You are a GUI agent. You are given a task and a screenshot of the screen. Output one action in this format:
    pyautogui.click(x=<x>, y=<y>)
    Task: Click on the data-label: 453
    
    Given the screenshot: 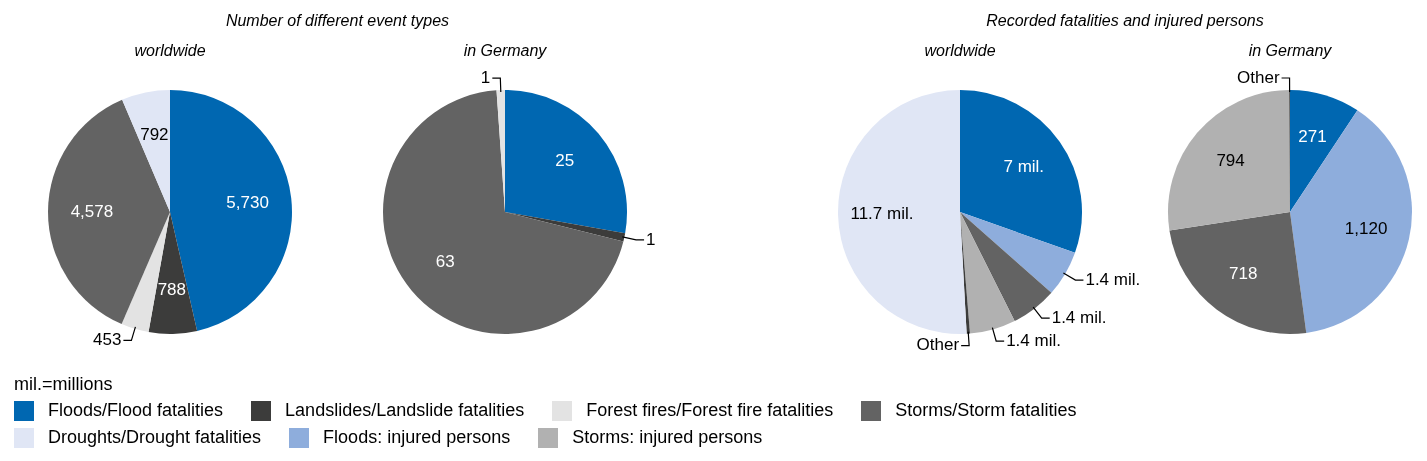 What is the action you would take?
    pyautogui.click(x=107, y=340)
    